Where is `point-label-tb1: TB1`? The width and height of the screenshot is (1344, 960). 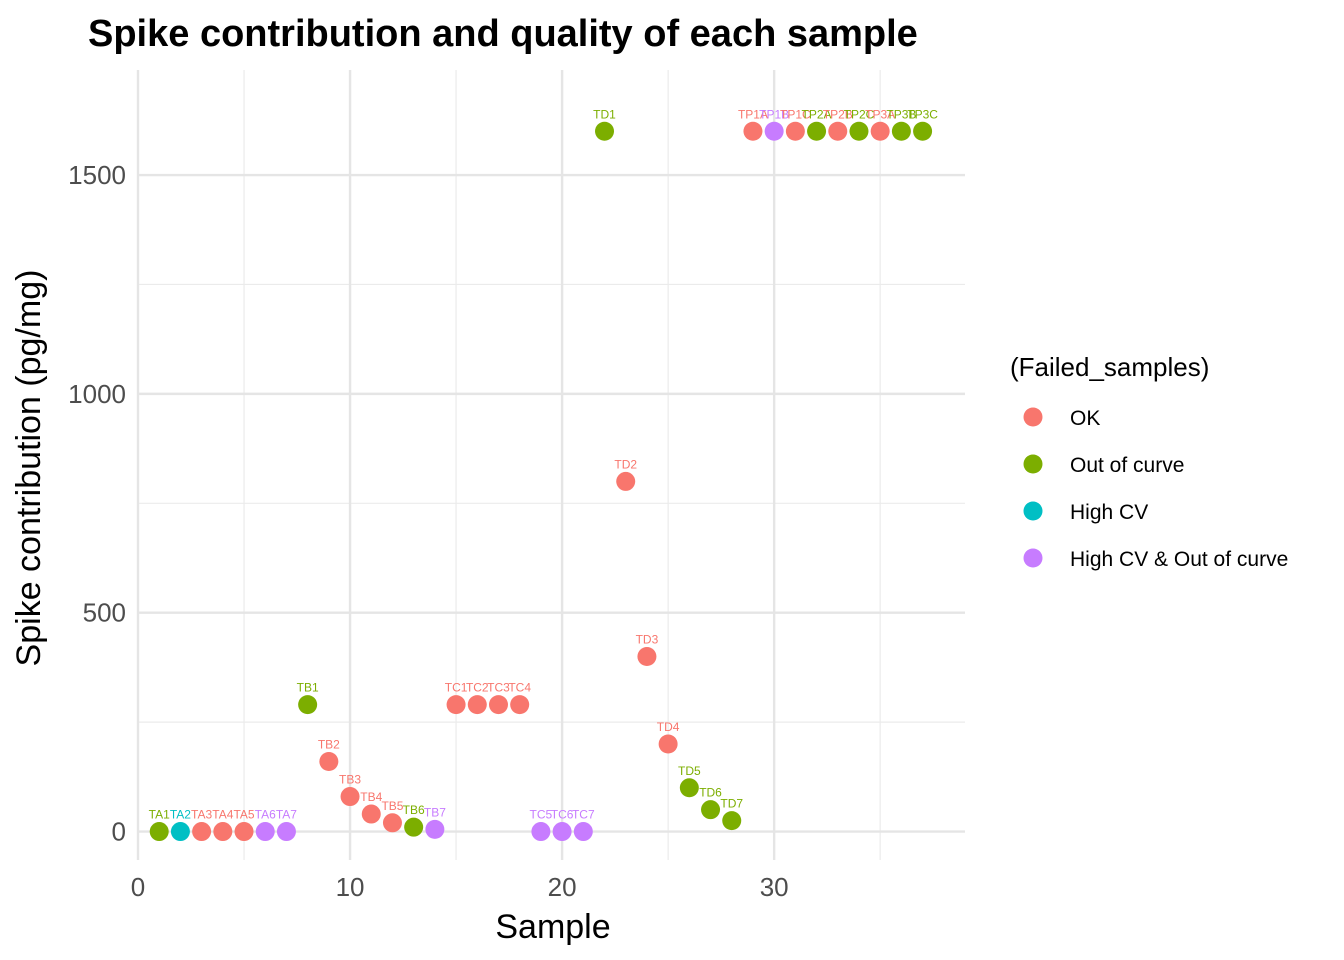 point-label-tb1: TB1 is located at coordinates (308, 688).